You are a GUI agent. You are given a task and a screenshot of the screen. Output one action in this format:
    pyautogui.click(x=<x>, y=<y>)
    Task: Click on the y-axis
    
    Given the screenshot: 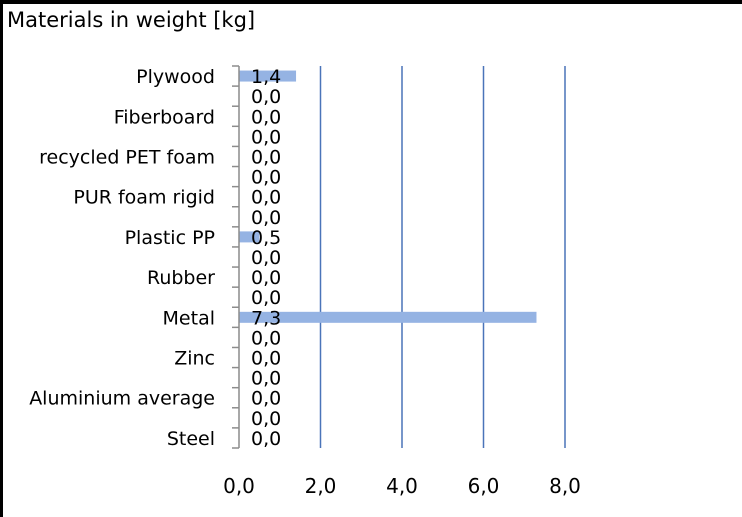 What is the action you would take?
    pyautogui.click(x=236, y=257)
    